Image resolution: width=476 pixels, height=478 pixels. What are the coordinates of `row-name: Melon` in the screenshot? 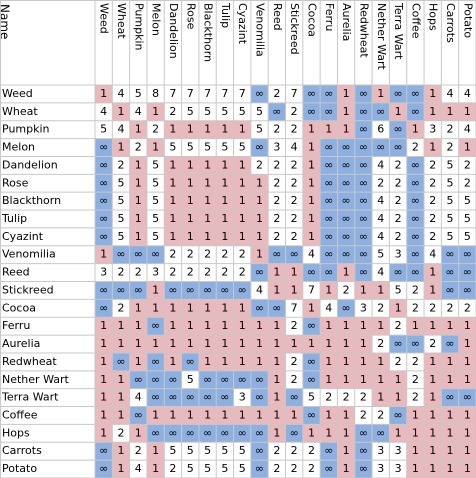 It's located at (18, 147).